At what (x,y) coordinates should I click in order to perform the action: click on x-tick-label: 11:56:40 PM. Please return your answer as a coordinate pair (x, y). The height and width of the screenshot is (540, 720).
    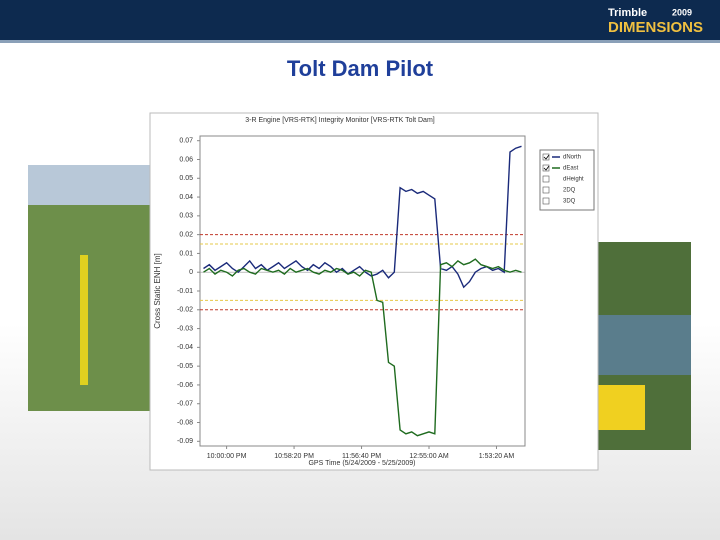
    Looking at the image, I should click on (361, 456).